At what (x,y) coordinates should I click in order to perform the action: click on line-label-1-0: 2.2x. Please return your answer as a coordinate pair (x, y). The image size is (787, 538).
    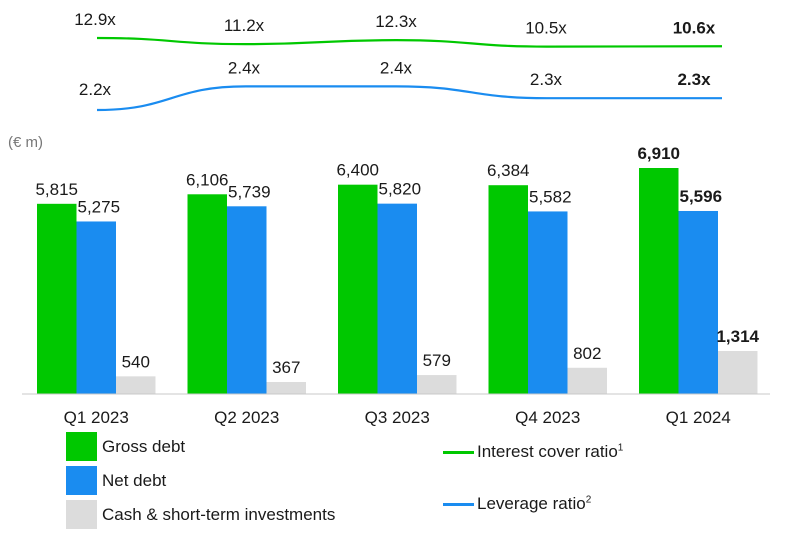
    Looking at the image, I should click on (95, 89).